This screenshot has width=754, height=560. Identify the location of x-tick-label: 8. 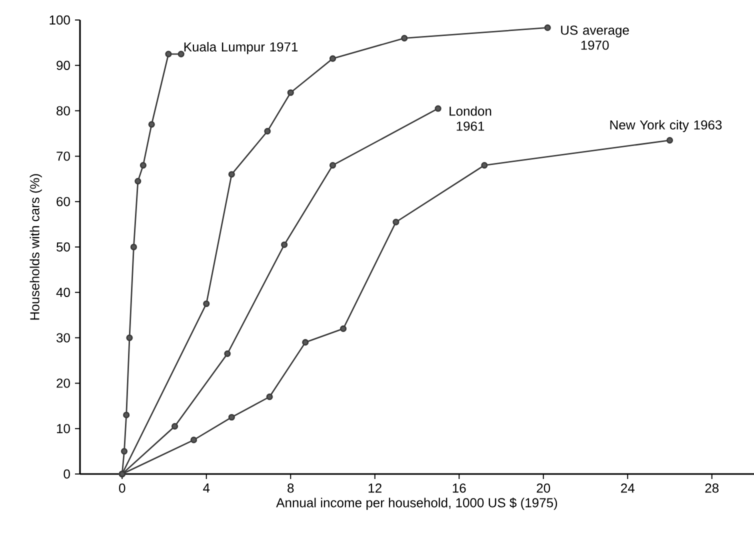
(291, 488).